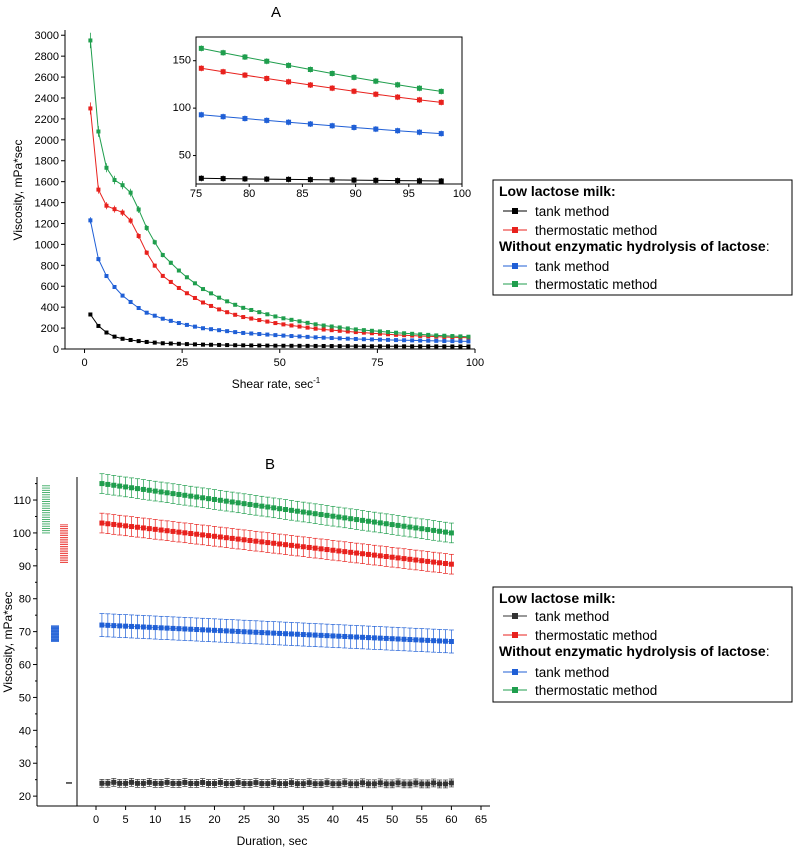 The width and height of the screenshot is (800, 852). Describe the element at coordinates (126, 820) in the screenshot. I see `chart-b-xtick-label: 5` at that location.